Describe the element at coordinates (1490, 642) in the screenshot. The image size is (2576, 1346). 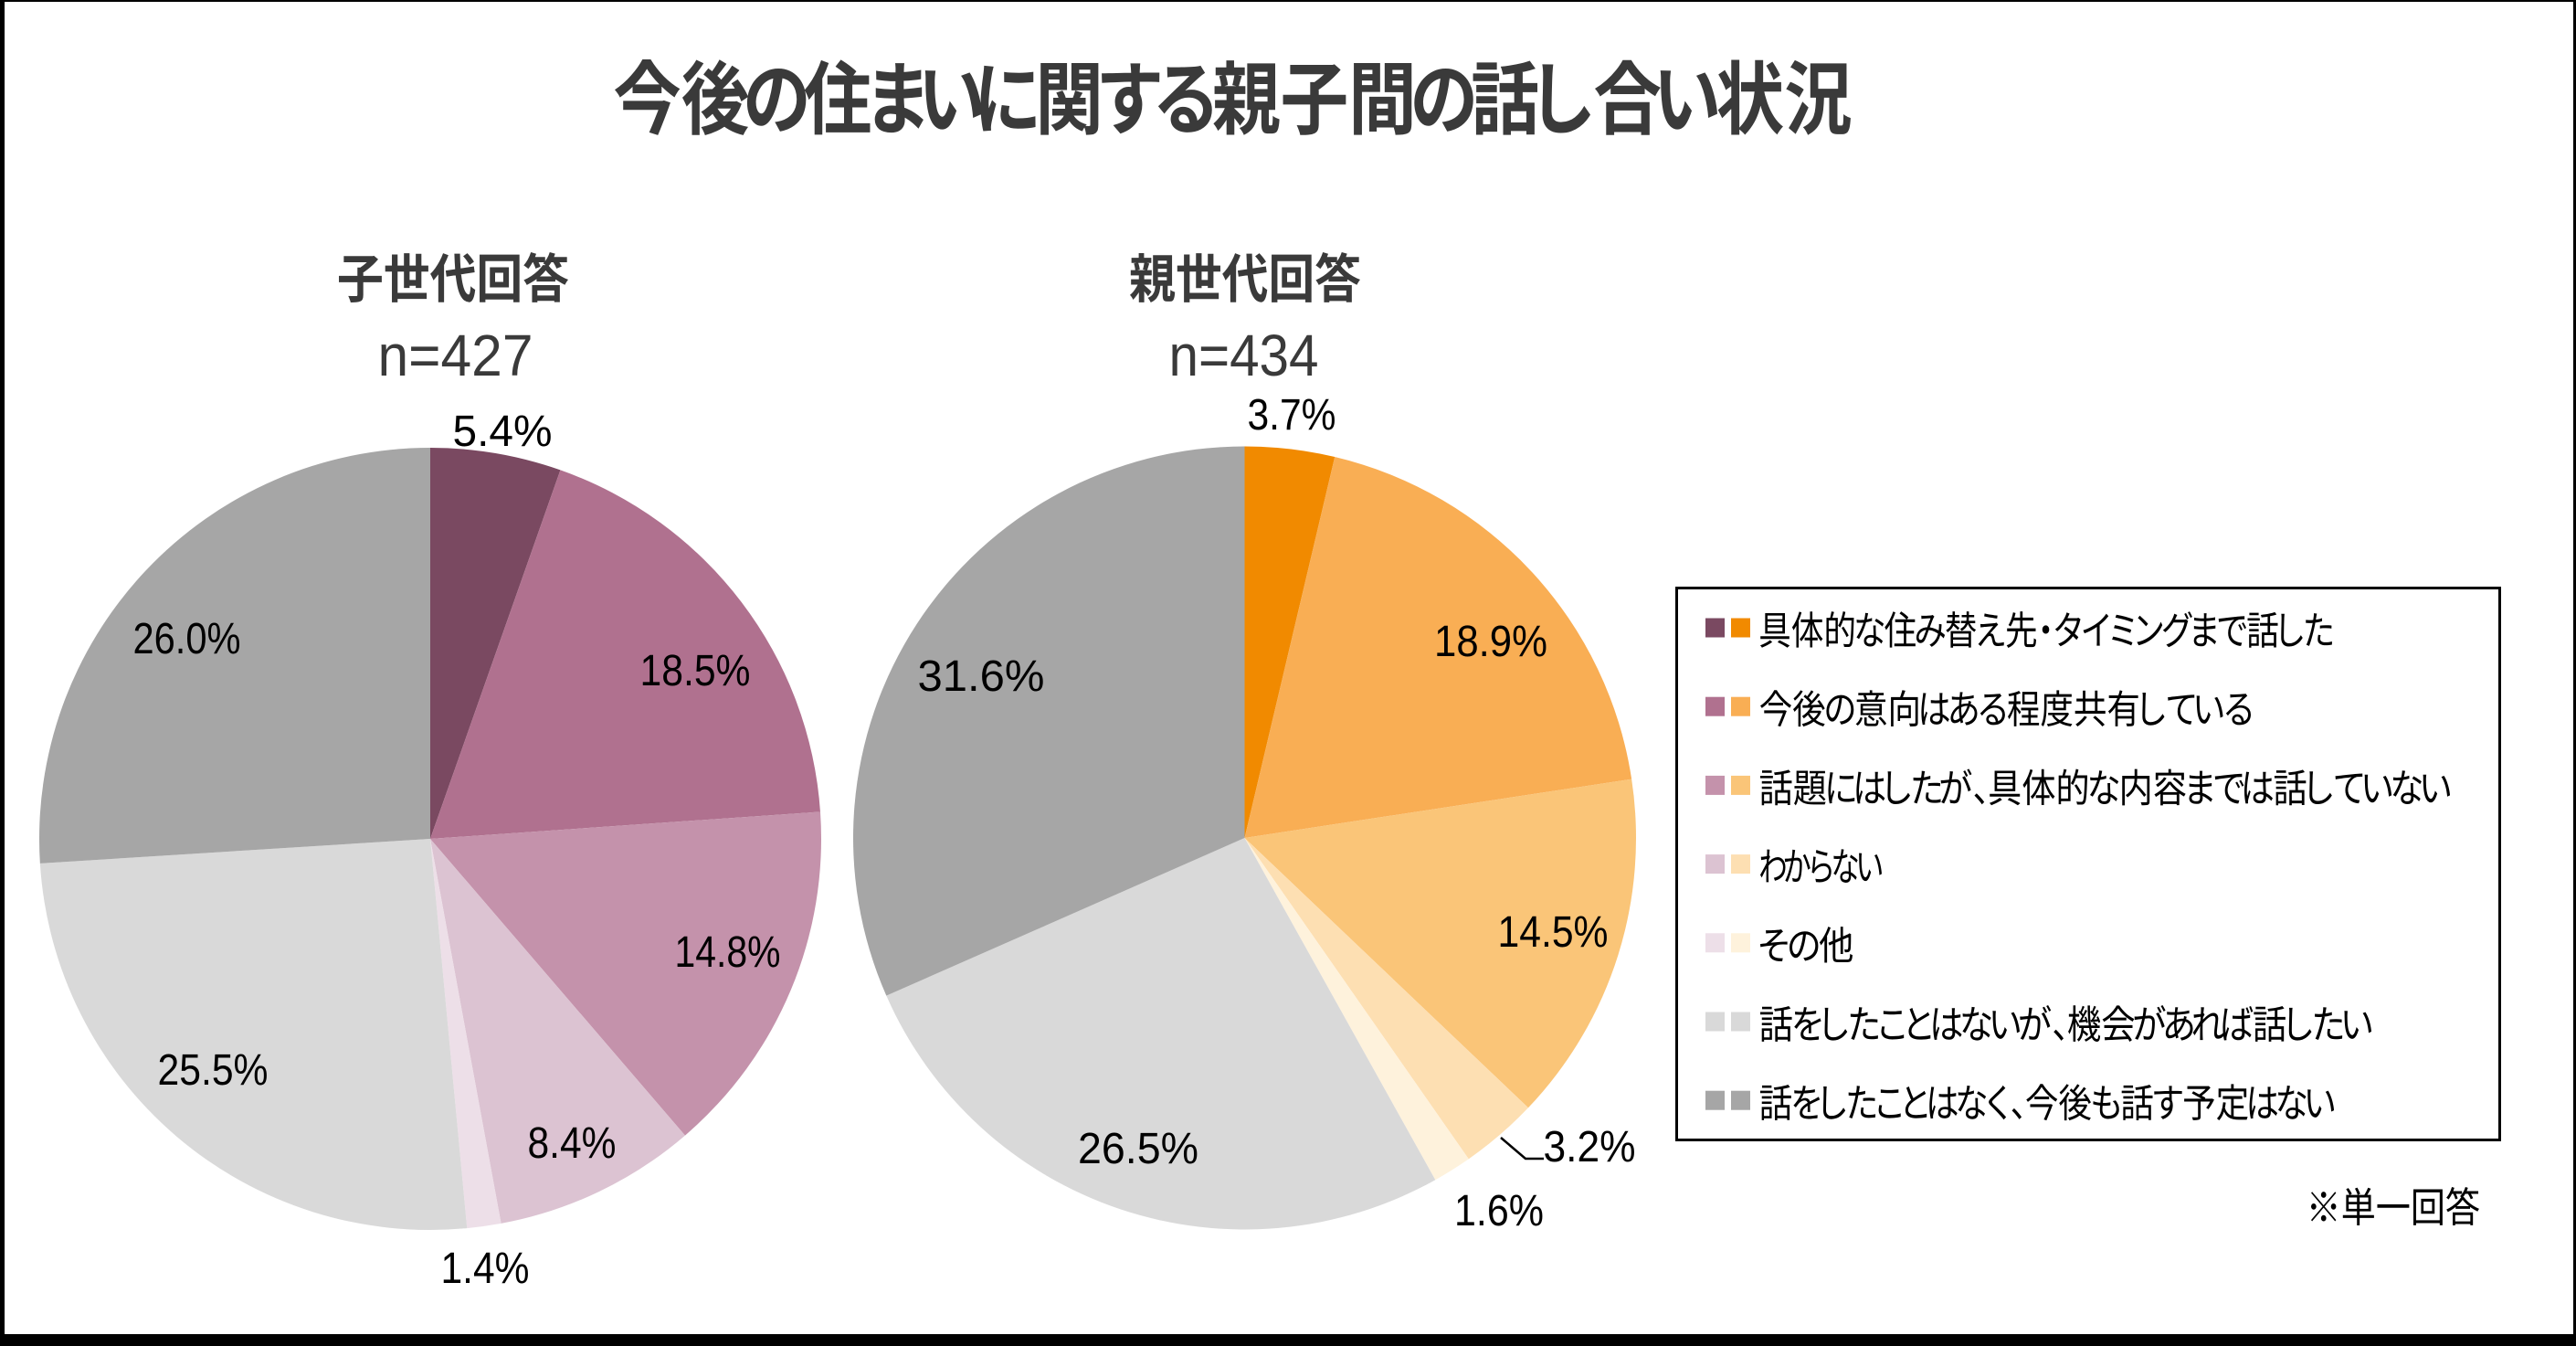
I see `svg-text: 18.9%` at that location.